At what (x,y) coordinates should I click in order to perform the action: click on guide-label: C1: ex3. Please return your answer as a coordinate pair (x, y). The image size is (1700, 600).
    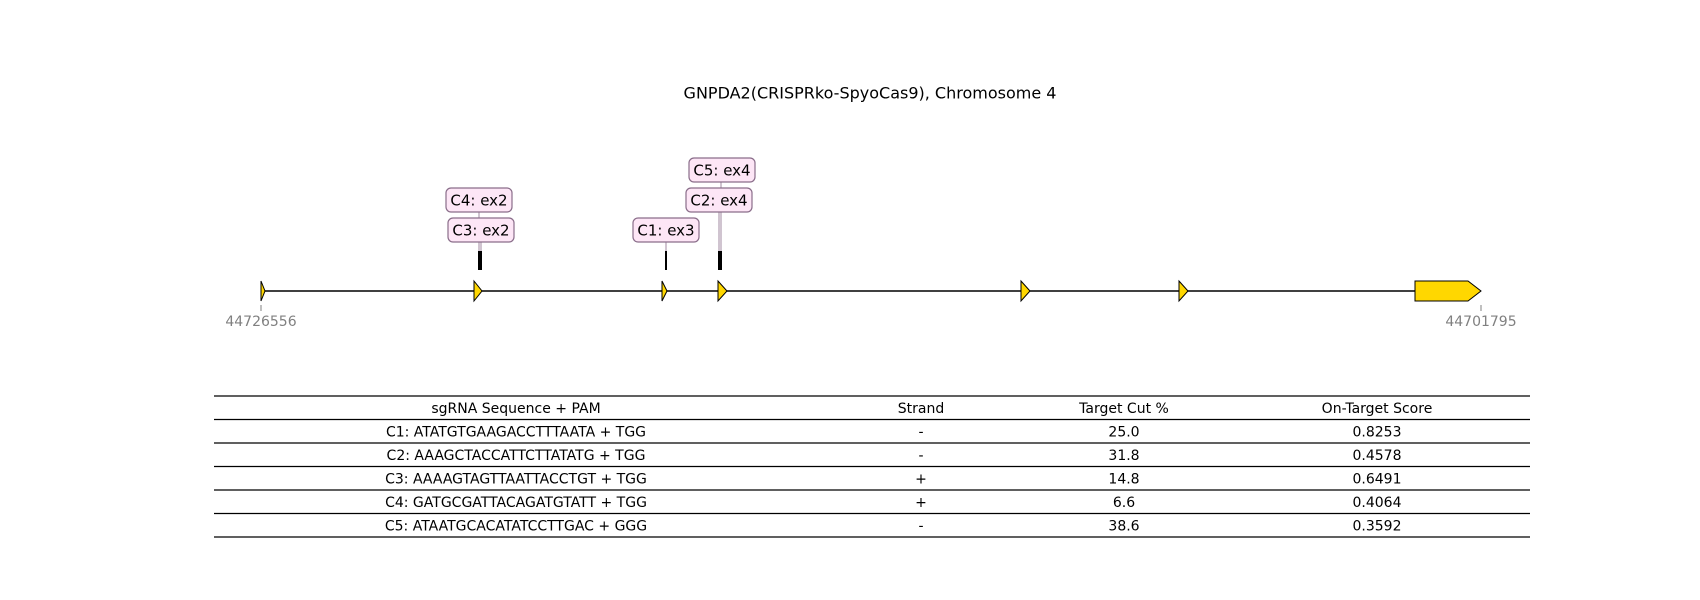
    Looking at the image, I should click on (665, 231).